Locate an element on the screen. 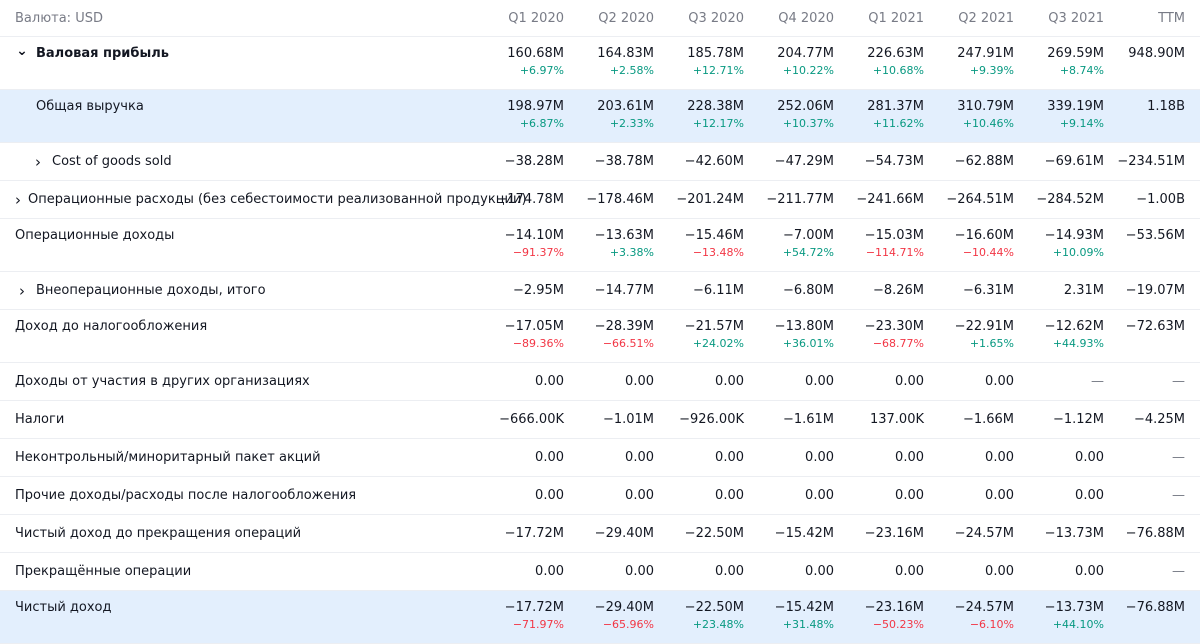 This screenshot has width=1200, height=644. cell-change-percent: +3.38% is located at coordinates (631, 252).